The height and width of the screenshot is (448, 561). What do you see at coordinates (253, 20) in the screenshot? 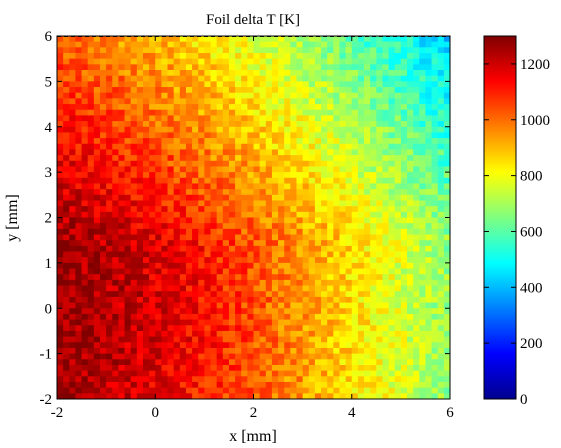
I see `chart-title: Foil delta T [K]` at bounding box center [253, 20].